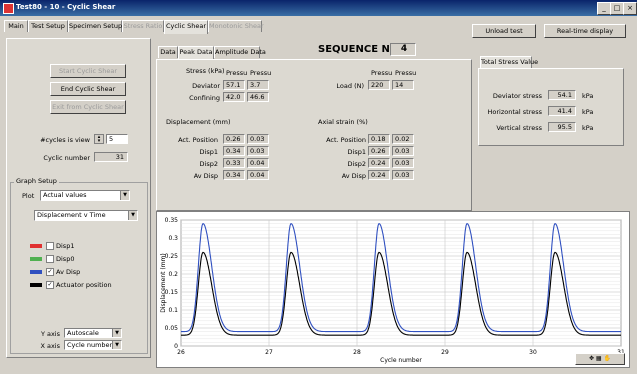 The image size is (637, 374). Describe the element at coordinates (48, 26) in the screenshot. I see `tab-test-setup: Test Setup` at that location.